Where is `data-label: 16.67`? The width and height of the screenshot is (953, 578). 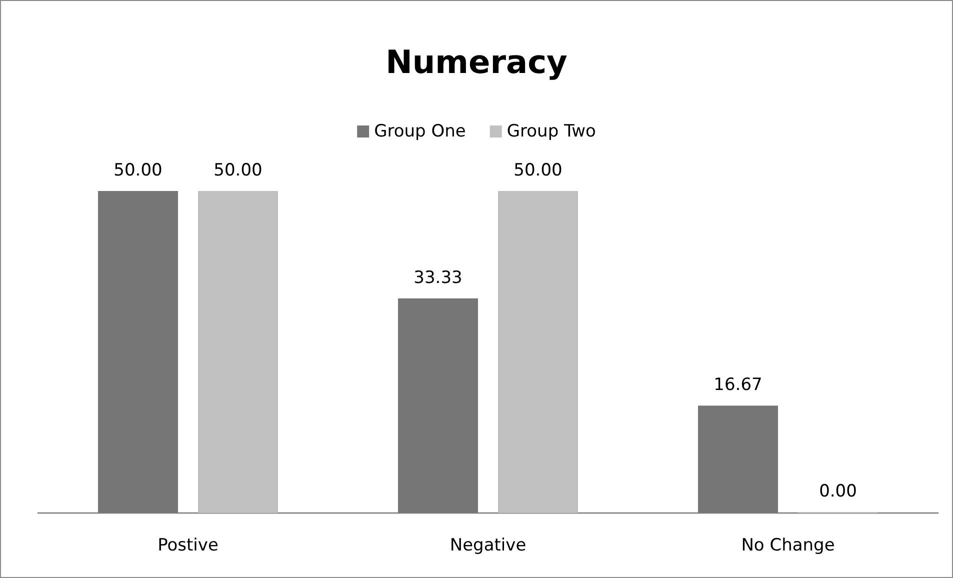 data-label: 16.67 is located at coordinates (738, 385).